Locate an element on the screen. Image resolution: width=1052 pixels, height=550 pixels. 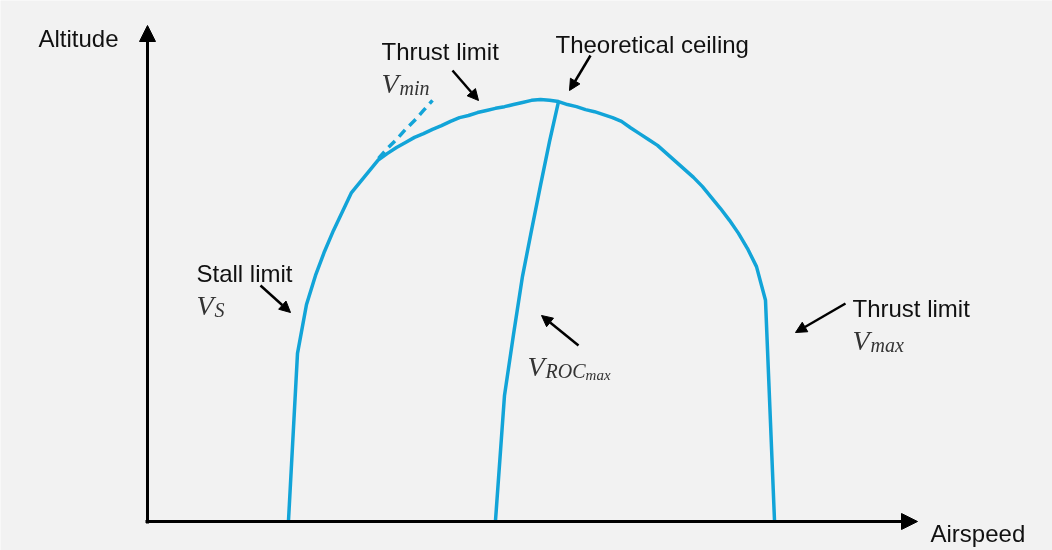
text: Thrust limit Vmax is located at coordinates (911, 325).